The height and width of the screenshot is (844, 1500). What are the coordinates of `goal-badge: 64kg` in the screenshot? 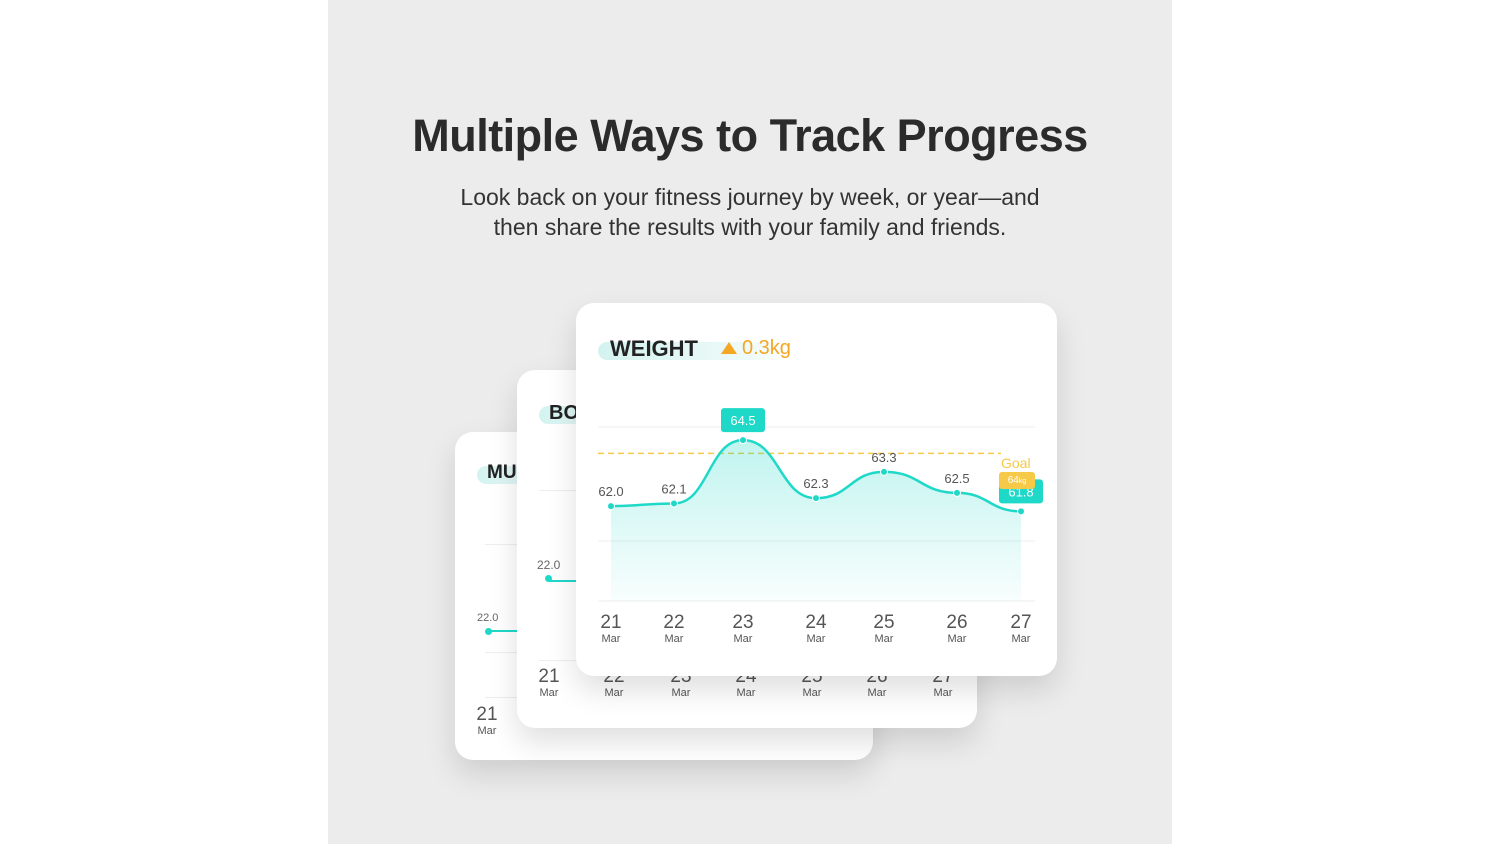 It's located at (1017, 480).